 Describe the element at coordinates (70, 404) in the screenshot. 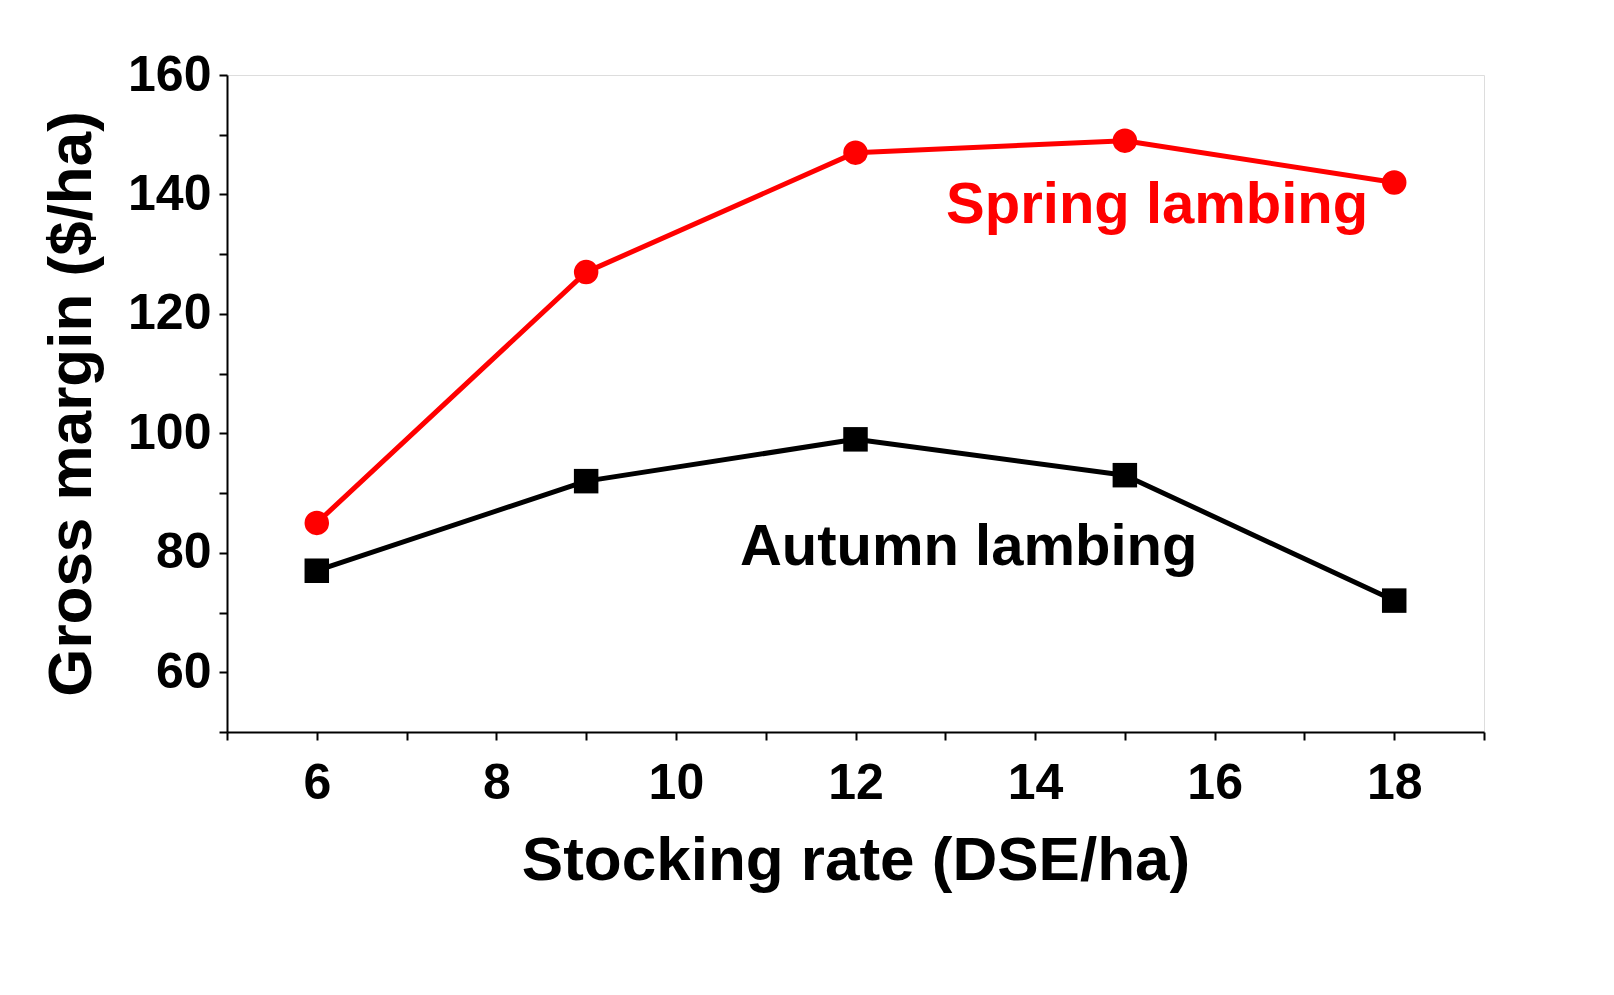

I see `y-axis-title: Gross margin ($/ha)` at that location.